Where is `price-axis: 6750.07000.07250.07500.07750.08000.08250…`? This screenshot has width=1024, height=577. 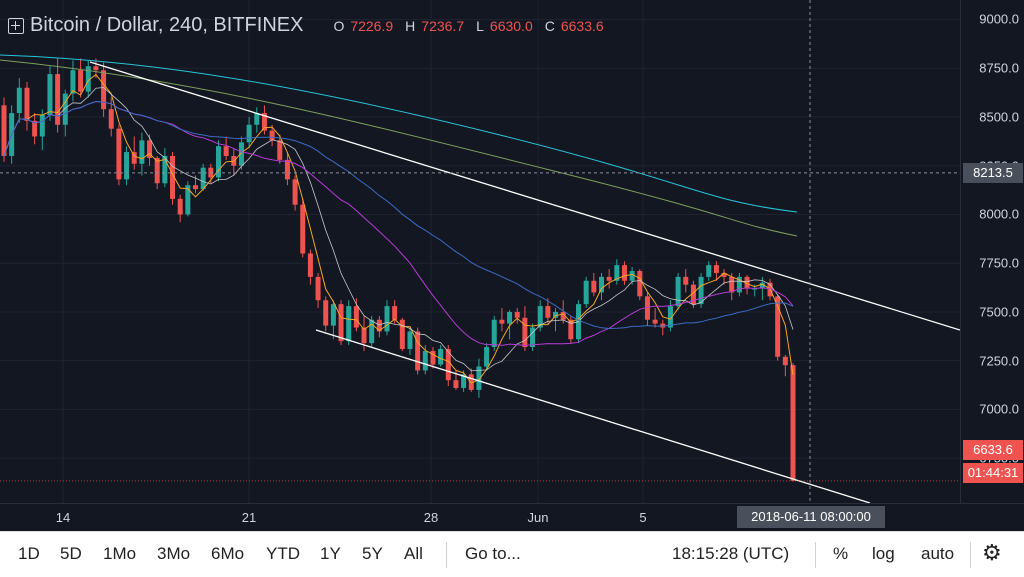
price-axis: 6750.07000.07250.07500.07750.08000.08250… is located at coordinates (992, 251).